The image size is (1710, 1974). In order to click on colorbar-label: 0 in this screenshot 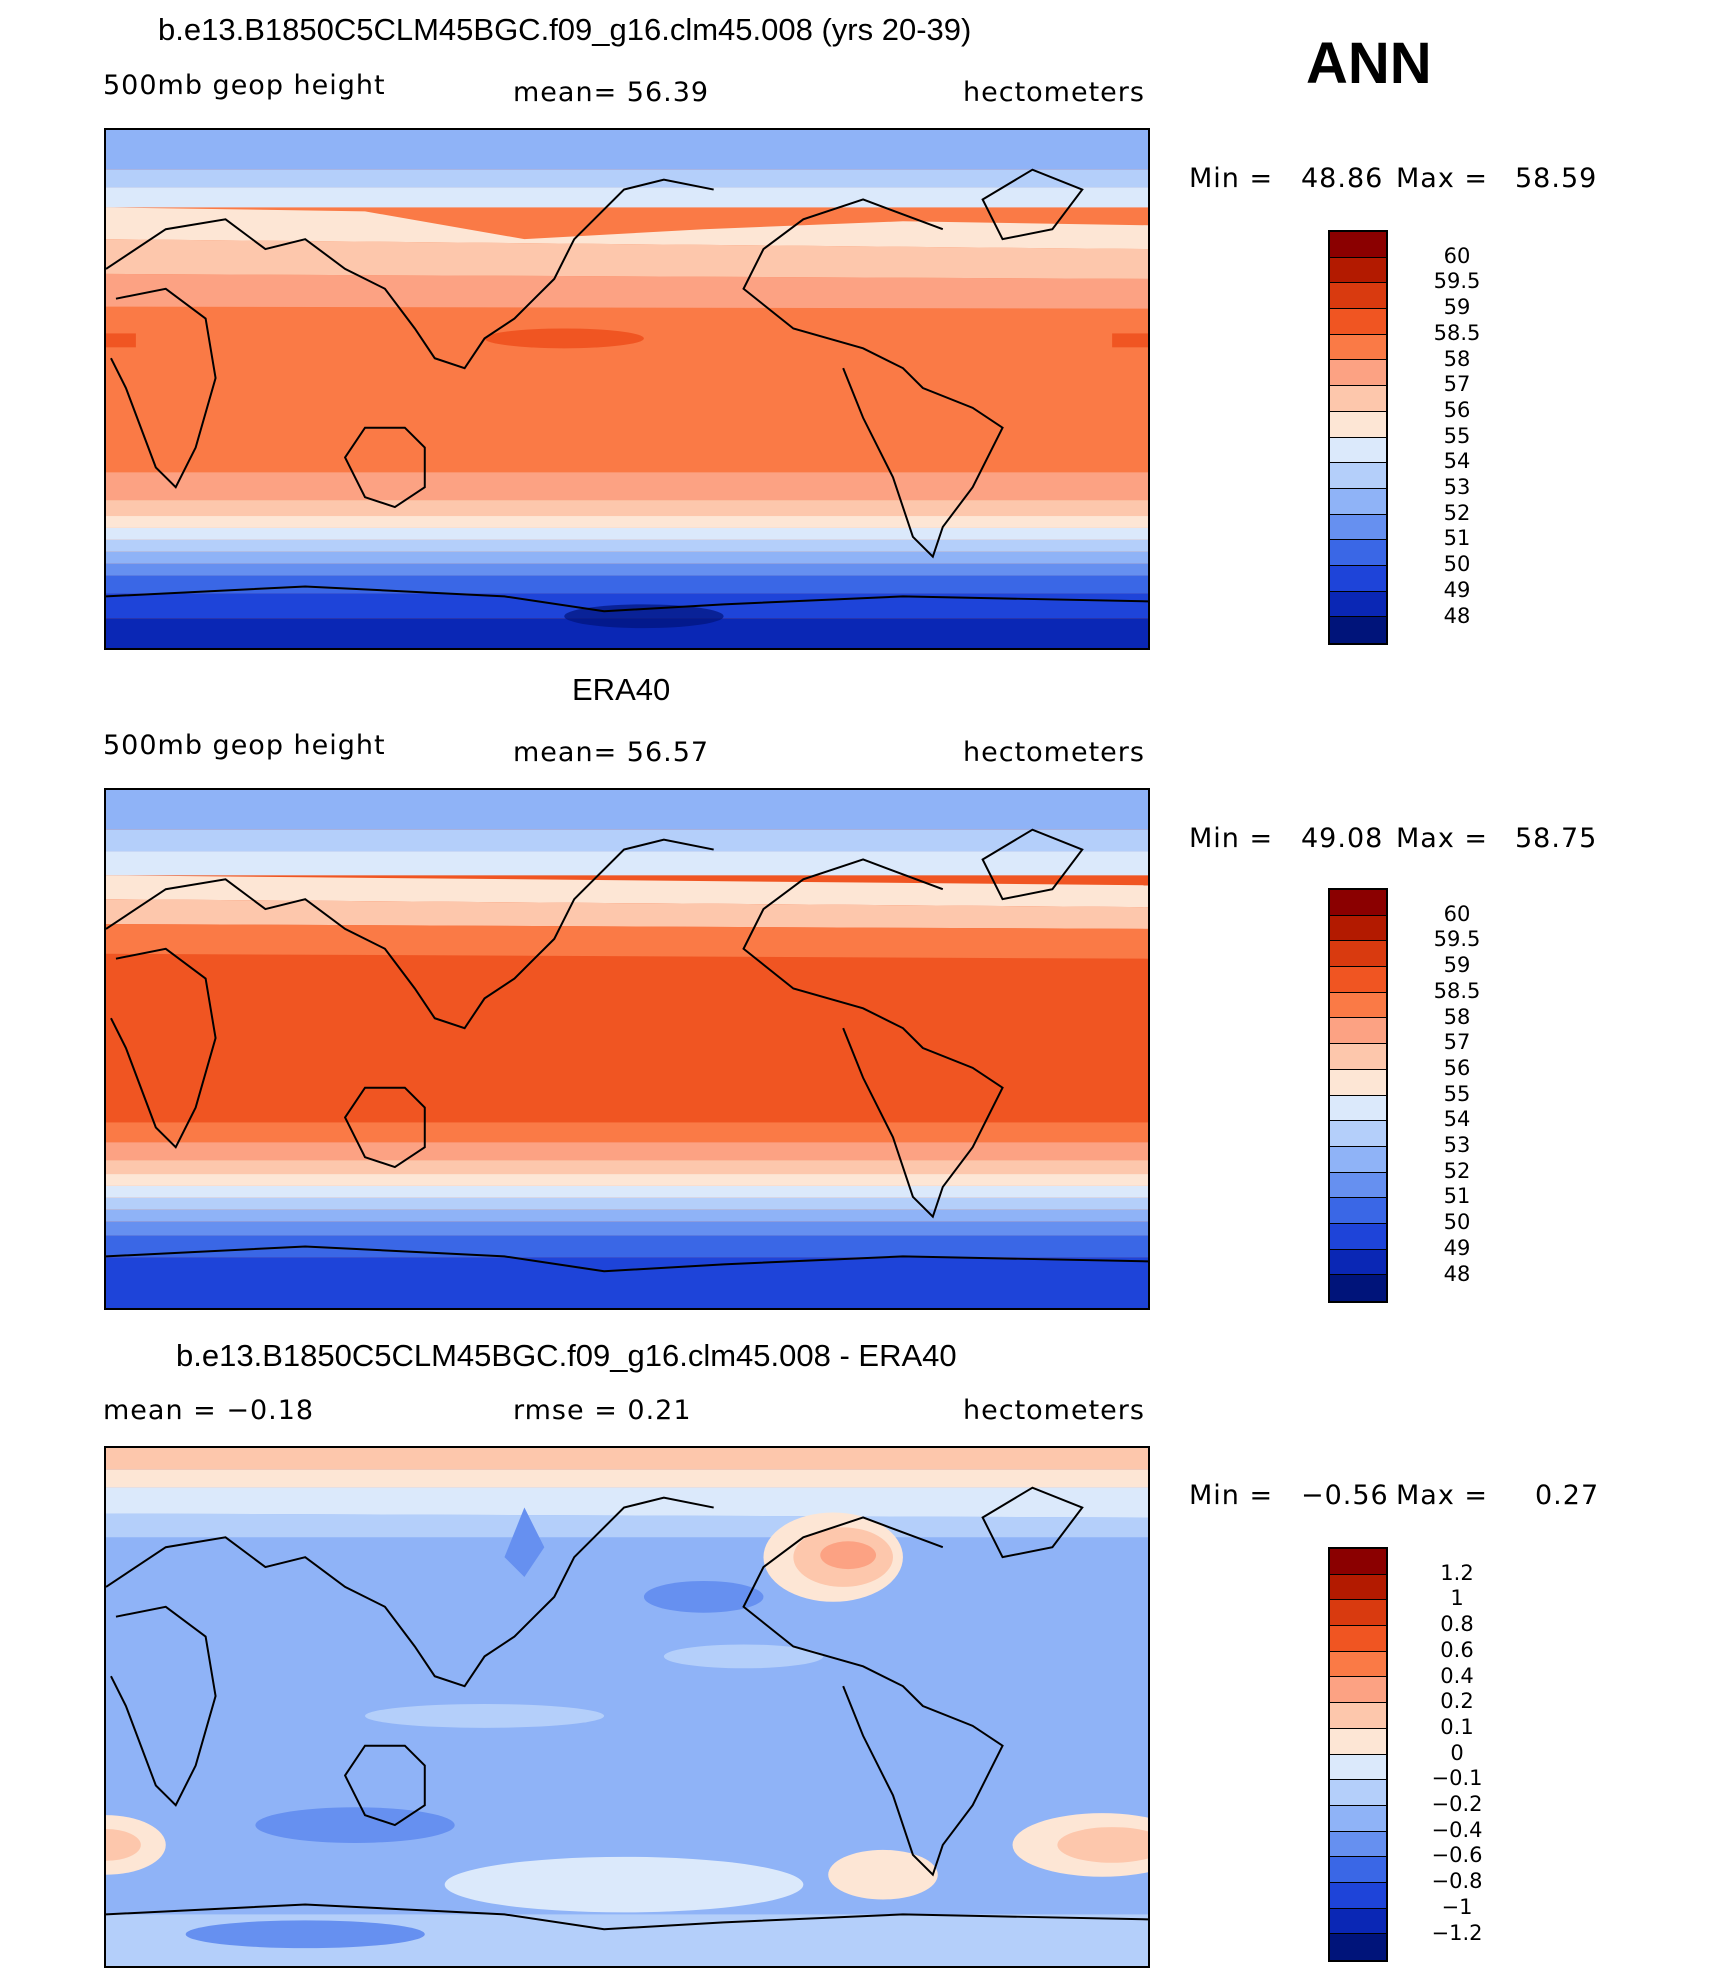, I will do `click(1457, 1752)`.